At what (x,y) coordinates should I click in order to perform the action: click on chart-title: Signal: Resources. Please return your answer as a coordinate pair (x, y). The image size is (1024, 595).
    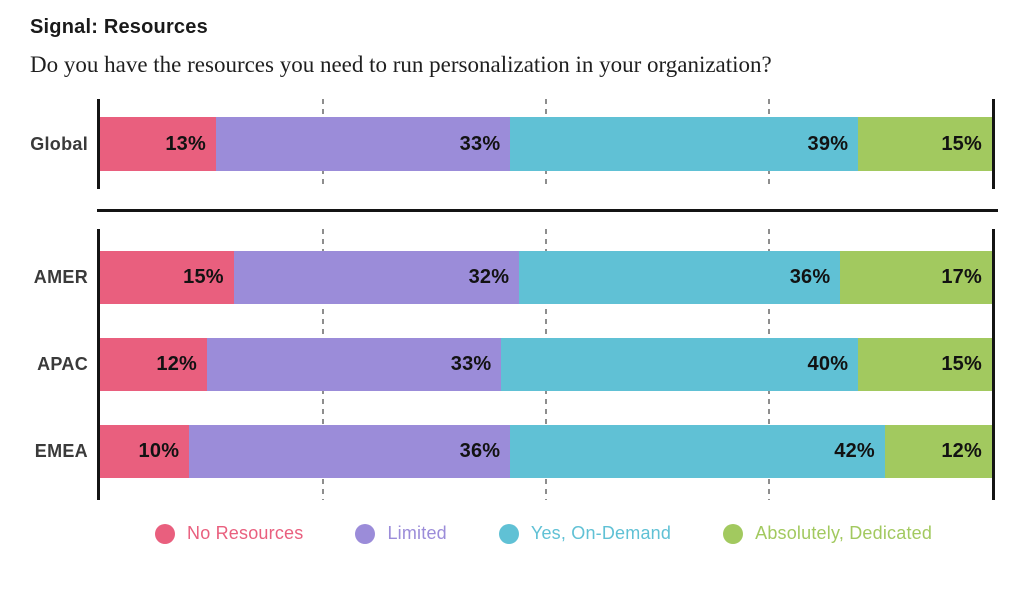
    Looking at the image, I should click on (119, 27).